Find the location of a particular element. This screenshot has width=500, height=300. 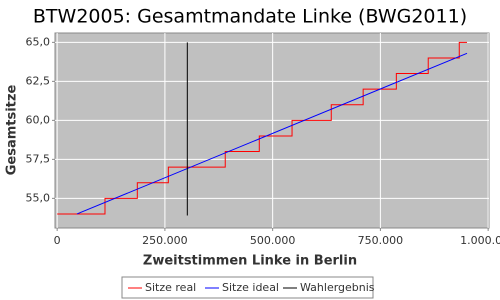

y-tick-label: 60,0 is located at coordinates (38, 119).